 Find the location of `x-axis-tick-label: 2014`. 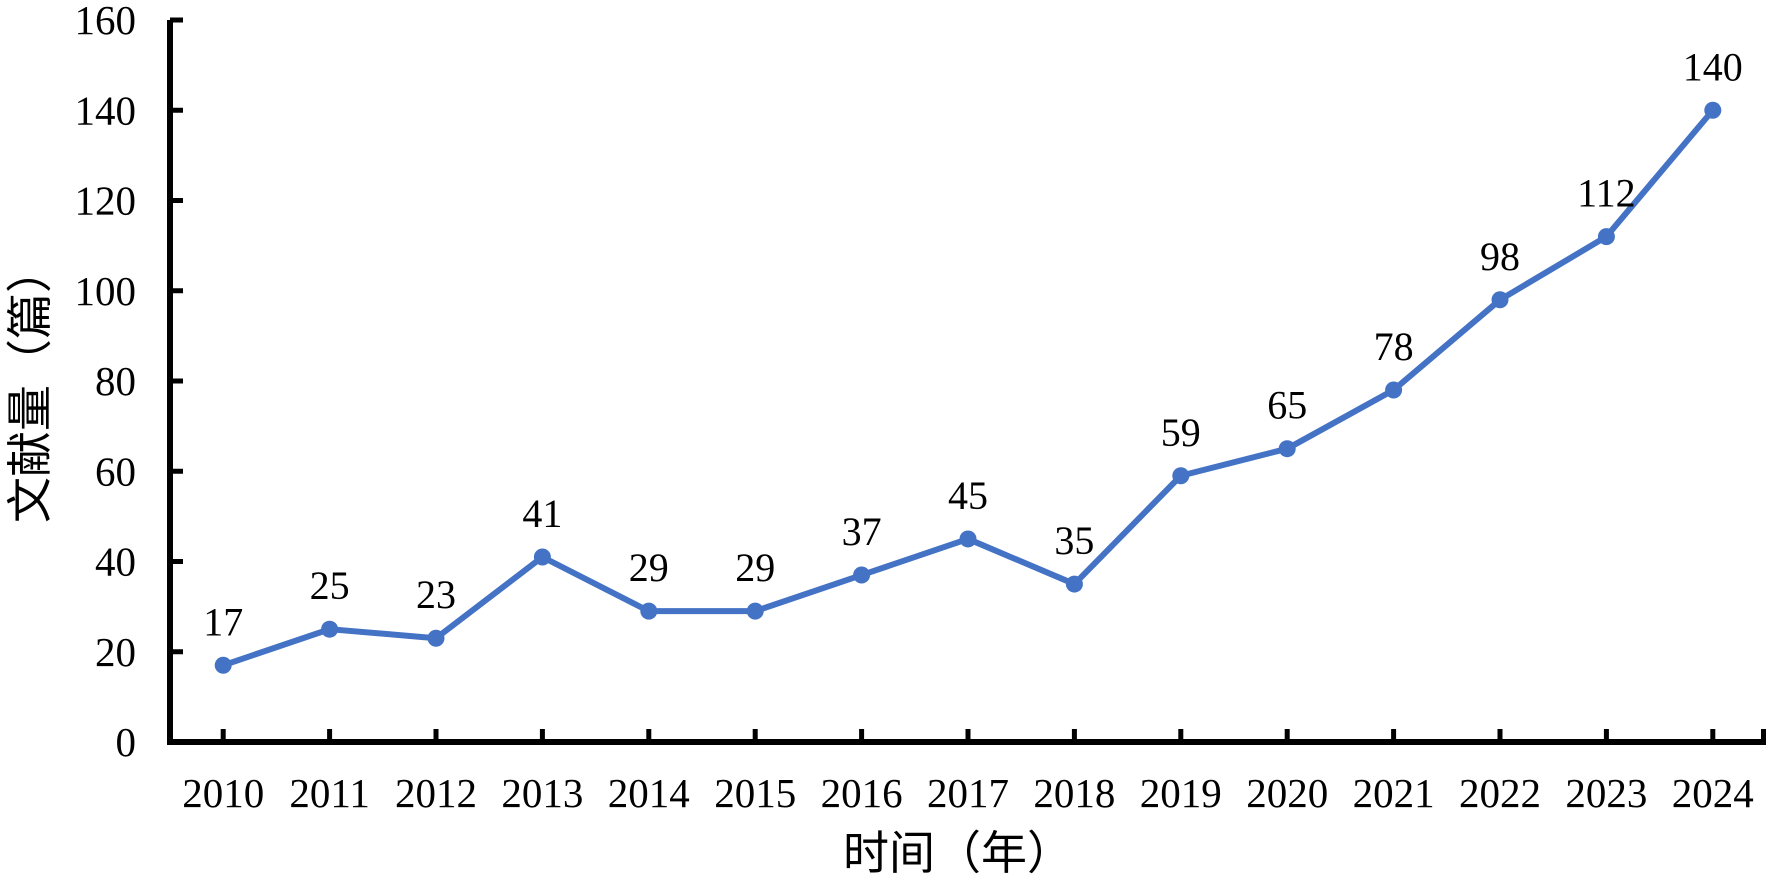

x-axis-tick-label: 2014 is located at coordinates (649, 793).